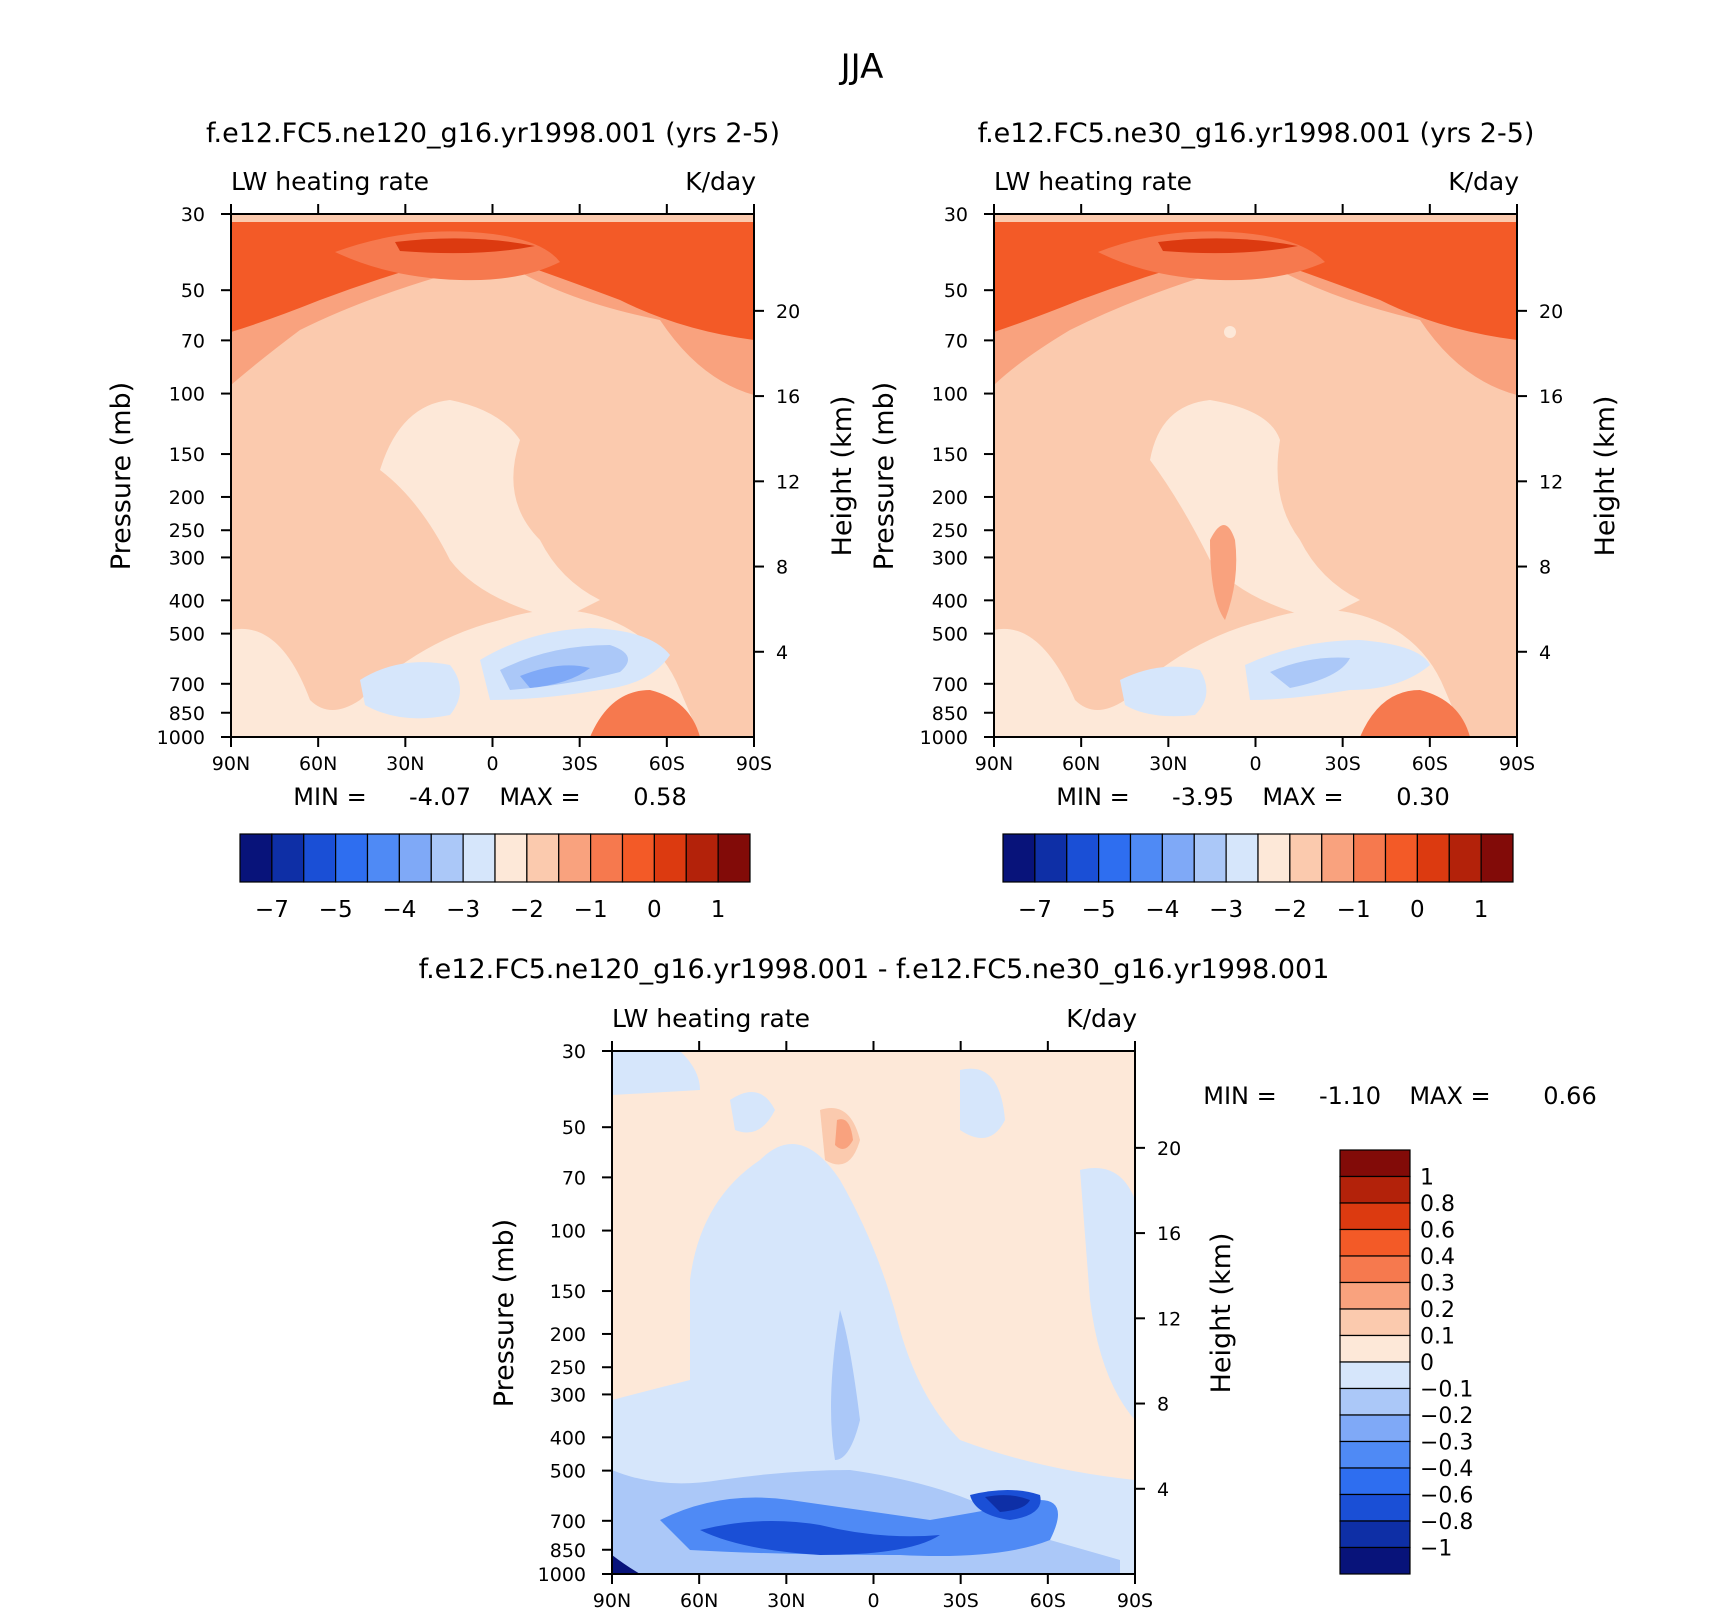  I want to click on y-tick-label: 500, so click(950, 635).